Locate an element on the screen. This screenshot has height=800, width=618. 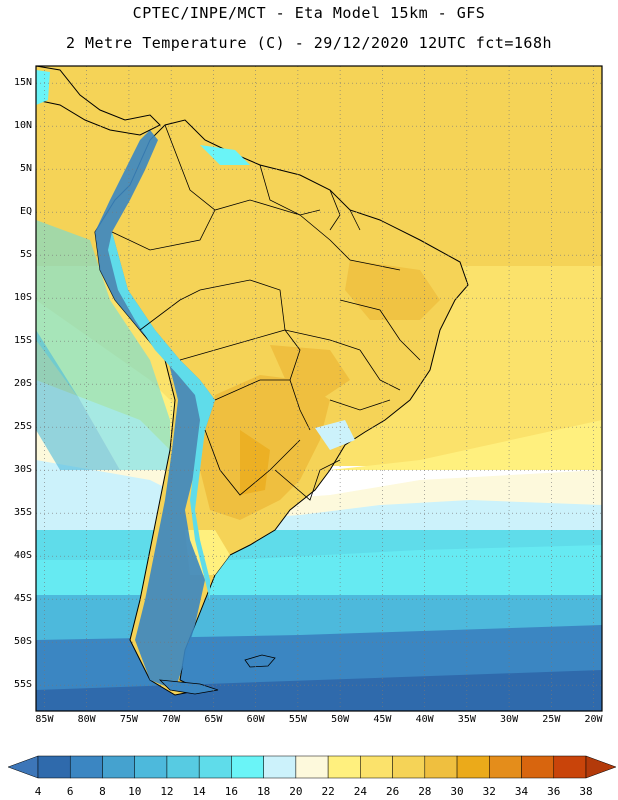
hottest-region is located at coordinates (255, 462).